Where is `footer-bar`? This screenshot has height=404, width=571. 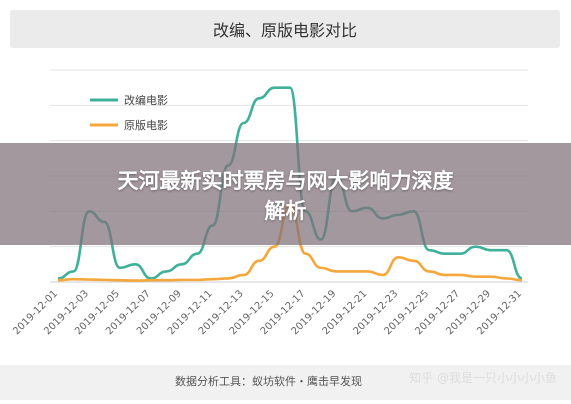 footer-bar is located at coordinates (285, 382).